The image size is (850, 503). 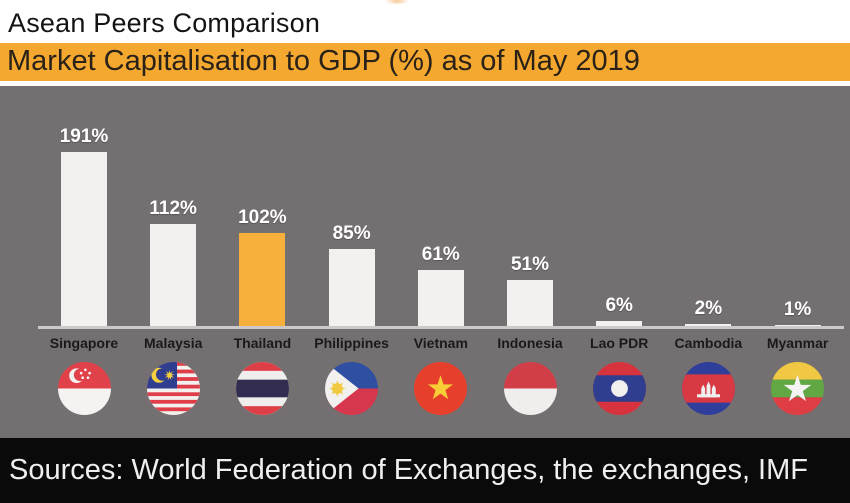 I want to click on bar-lao-pdr, so click(x=619, y=323).